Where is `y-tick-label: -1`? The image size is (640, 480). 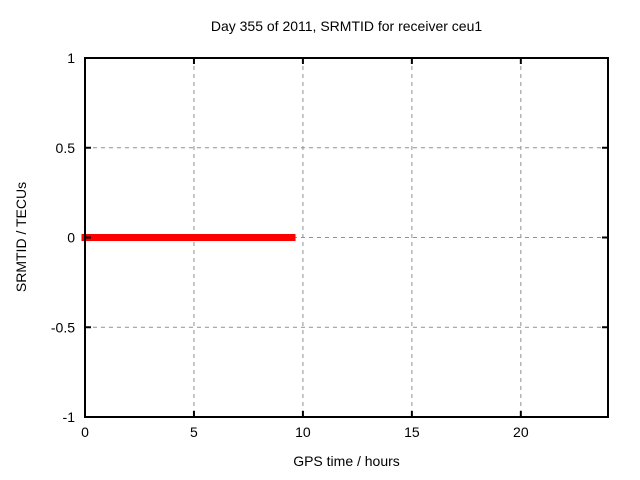 y-tick-label: -1 is located at coordinates (69, 417).